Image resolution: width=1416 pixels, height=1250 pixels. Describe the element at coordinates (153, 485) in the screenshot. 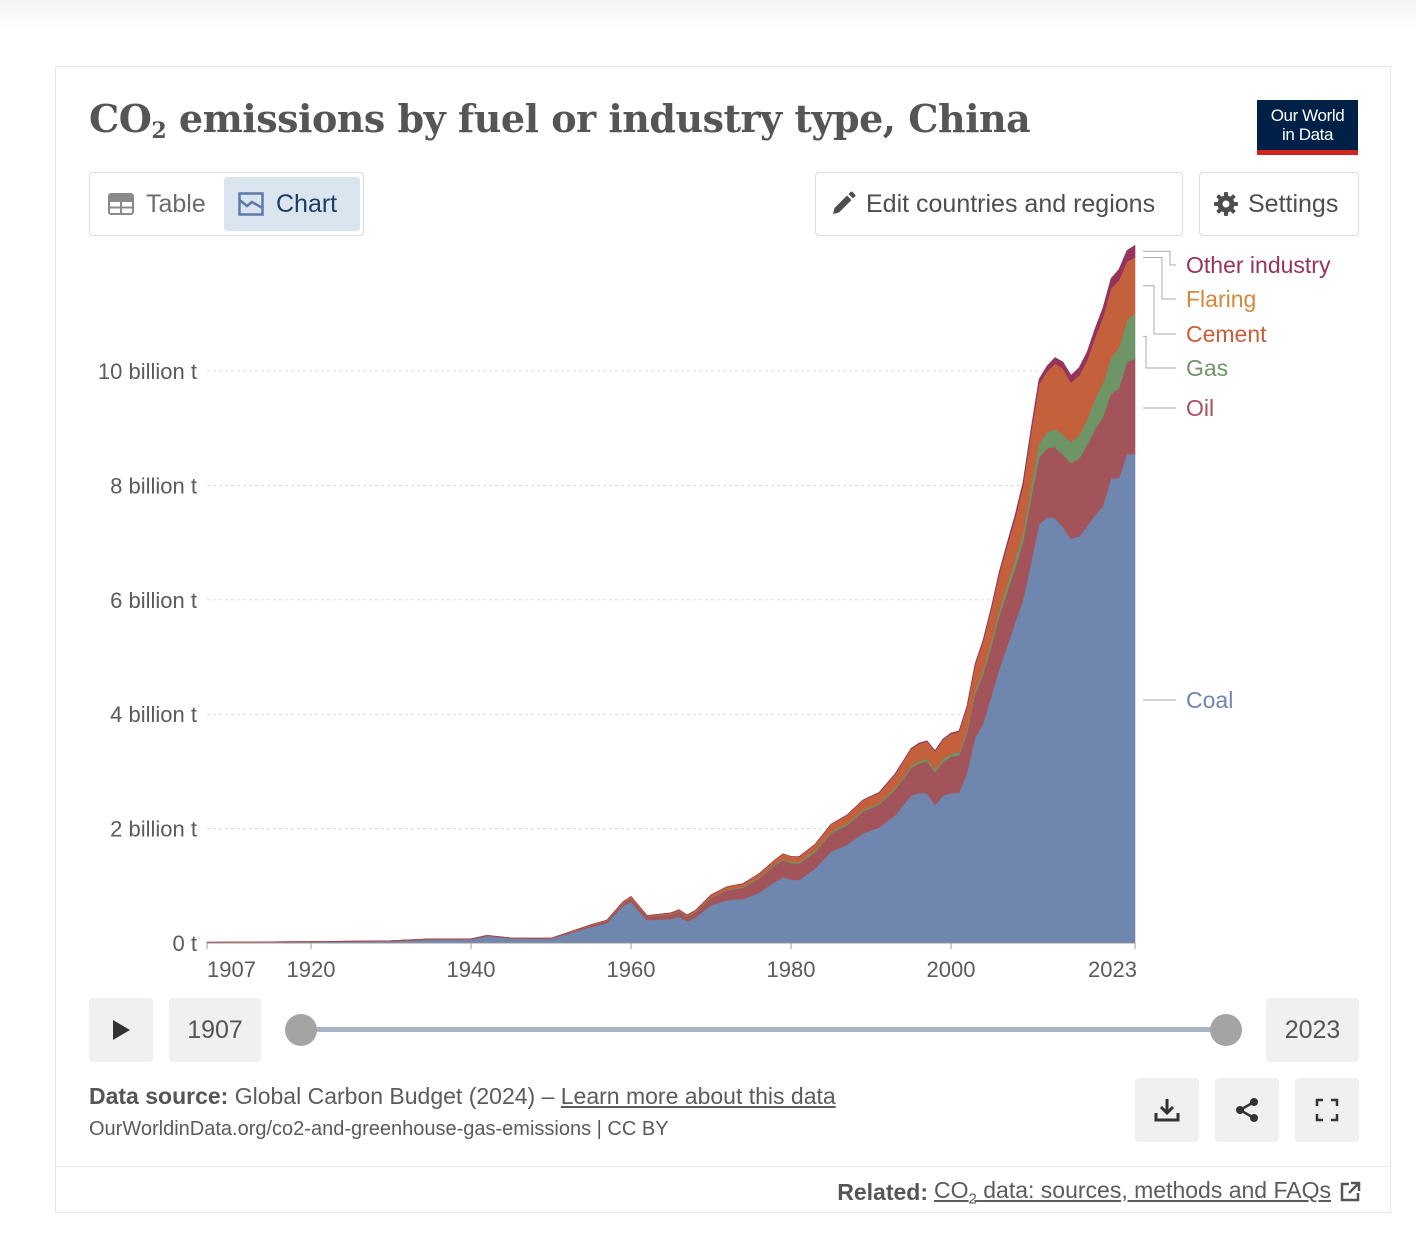

I see `y-tick-label: 8 billion t` at that location.